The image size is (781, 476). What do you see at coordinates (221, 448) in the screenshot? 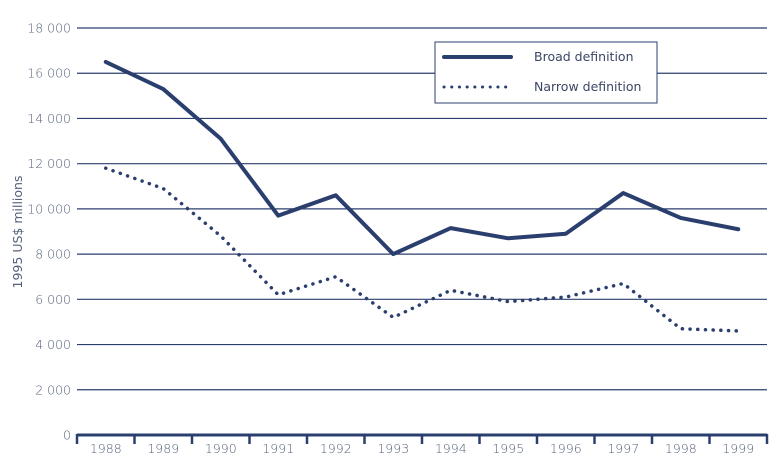
I see `x-tick-label: 1990` at bounding box center [221, 448].